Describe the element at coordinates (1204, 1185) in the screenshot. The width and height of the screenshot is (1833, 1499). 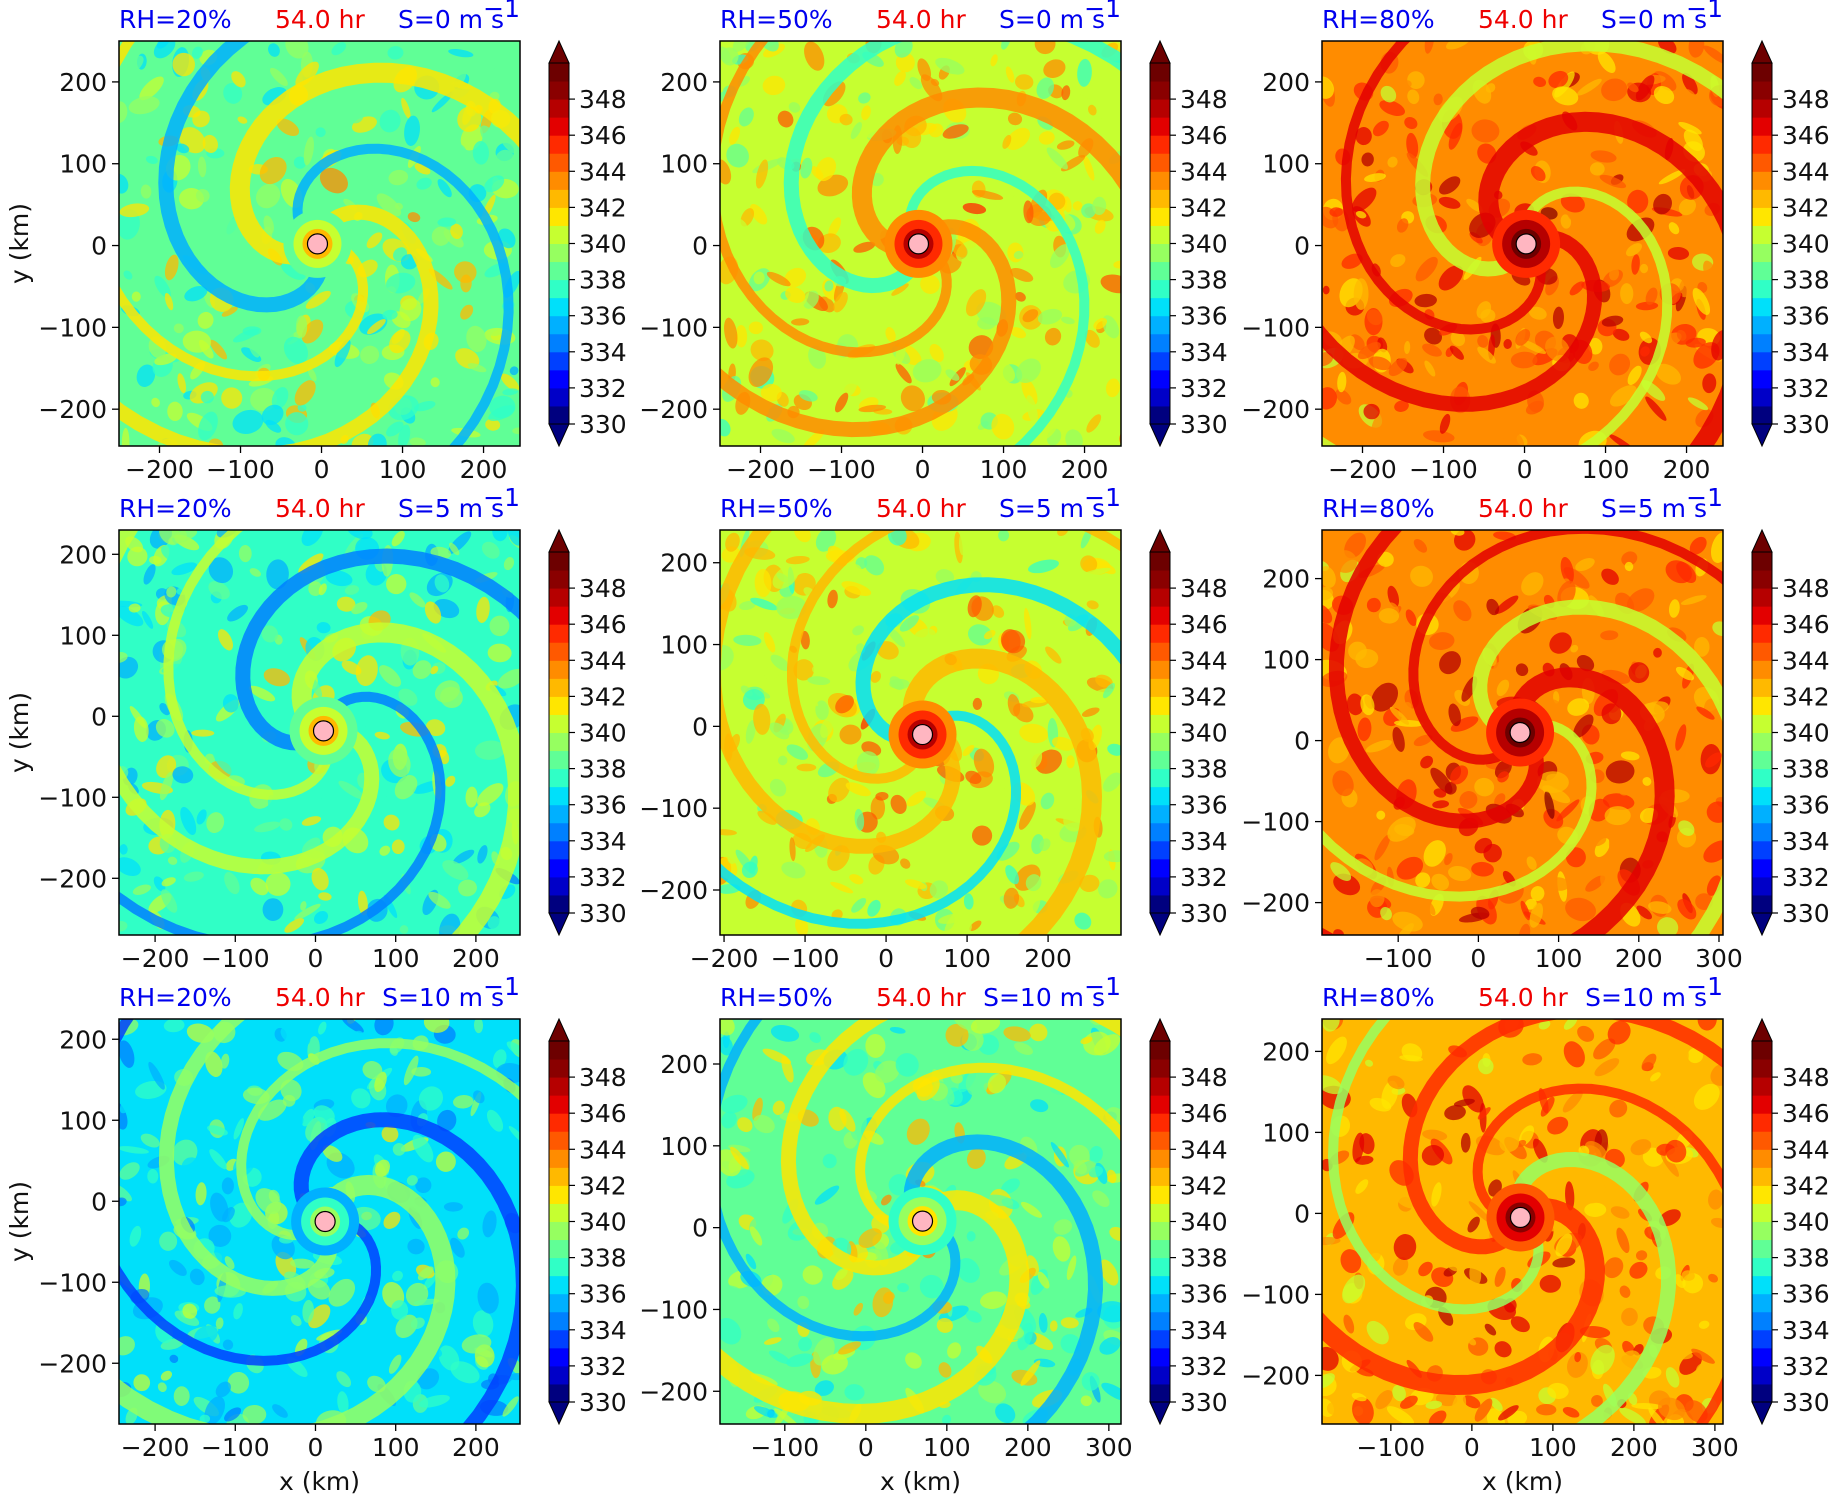
I see `colorbar-tick-label: 342` at that location.